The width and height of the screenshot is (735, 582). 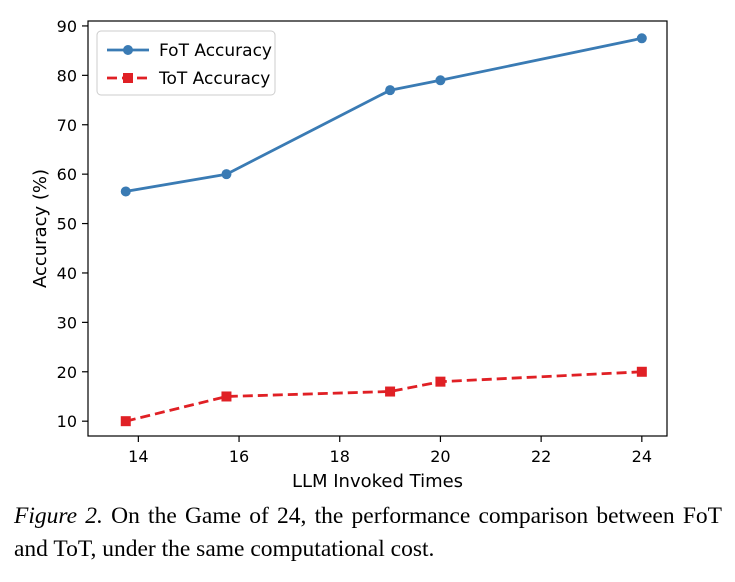 What do you see at coordinates (186, 63) in the screenshot?
I see `legend: FoT Accuracy ToT Accuracy` at bounding box center [186, 63].